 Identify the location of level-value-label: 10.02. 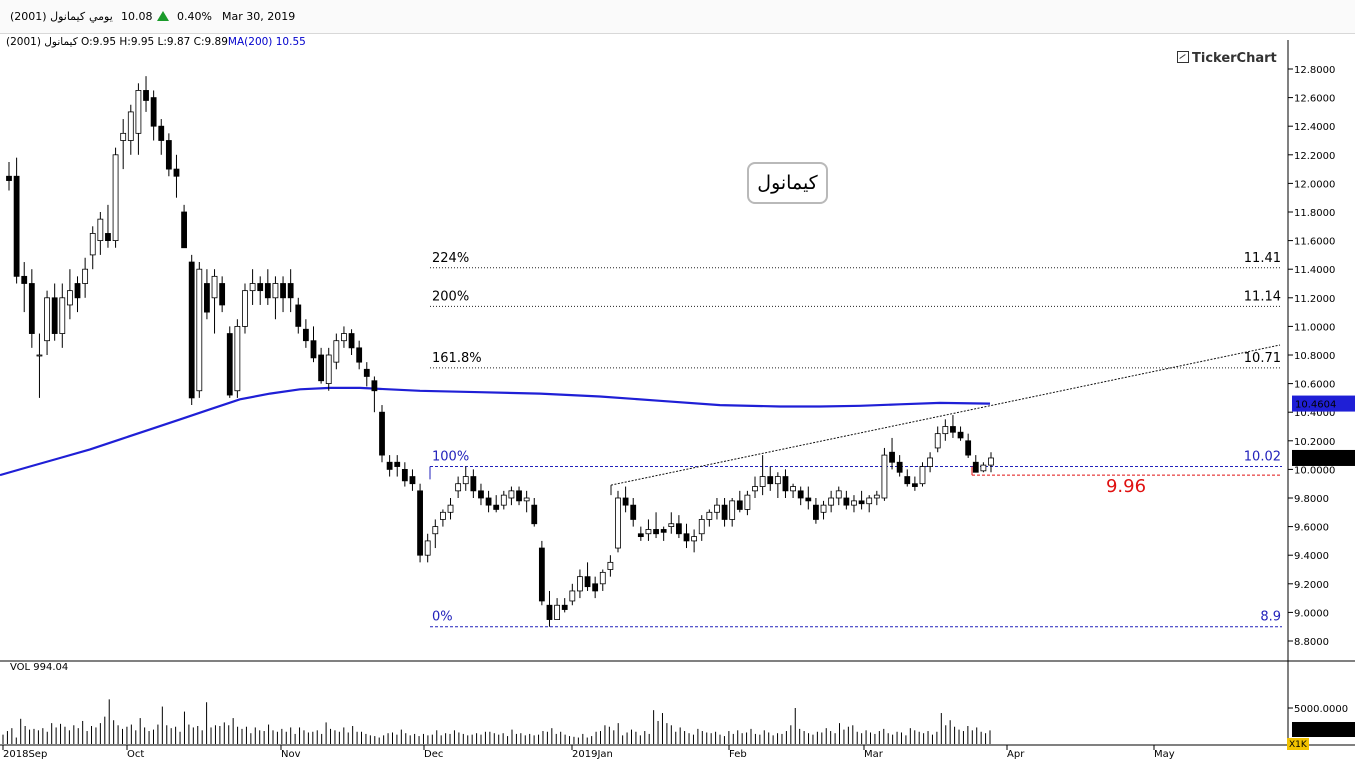
(1262, 457).